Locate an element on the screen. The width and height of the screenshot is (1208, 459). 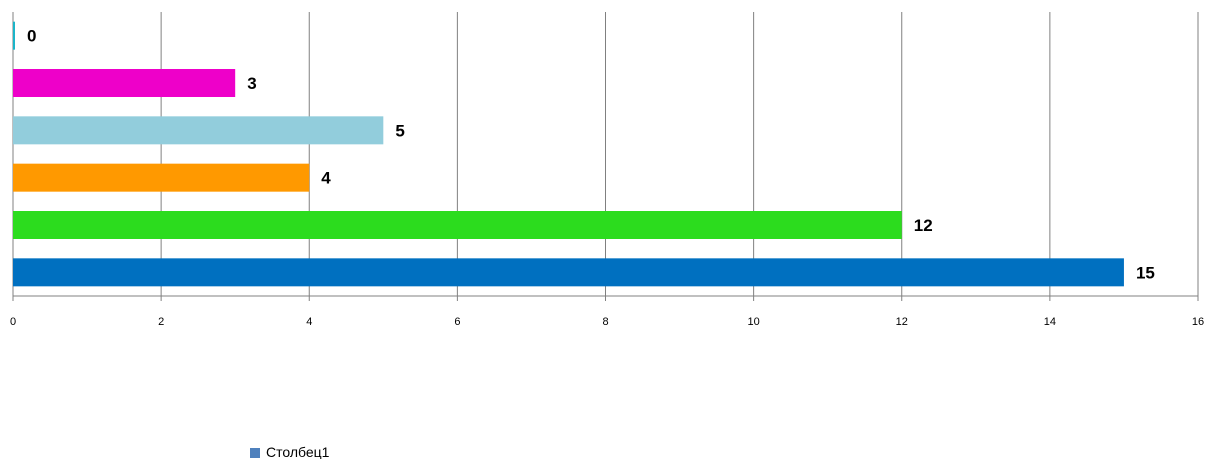
x-tick-label-14: 14 is located at coordinates (1050, 322).